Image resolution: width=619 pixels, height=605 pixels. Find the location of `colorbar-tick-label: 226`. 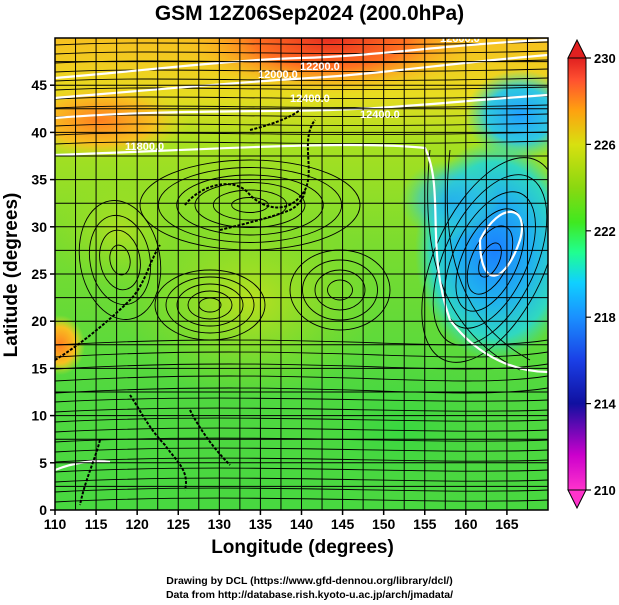

colorbar-tick-label: 226 is located at coordinates (605, 144).